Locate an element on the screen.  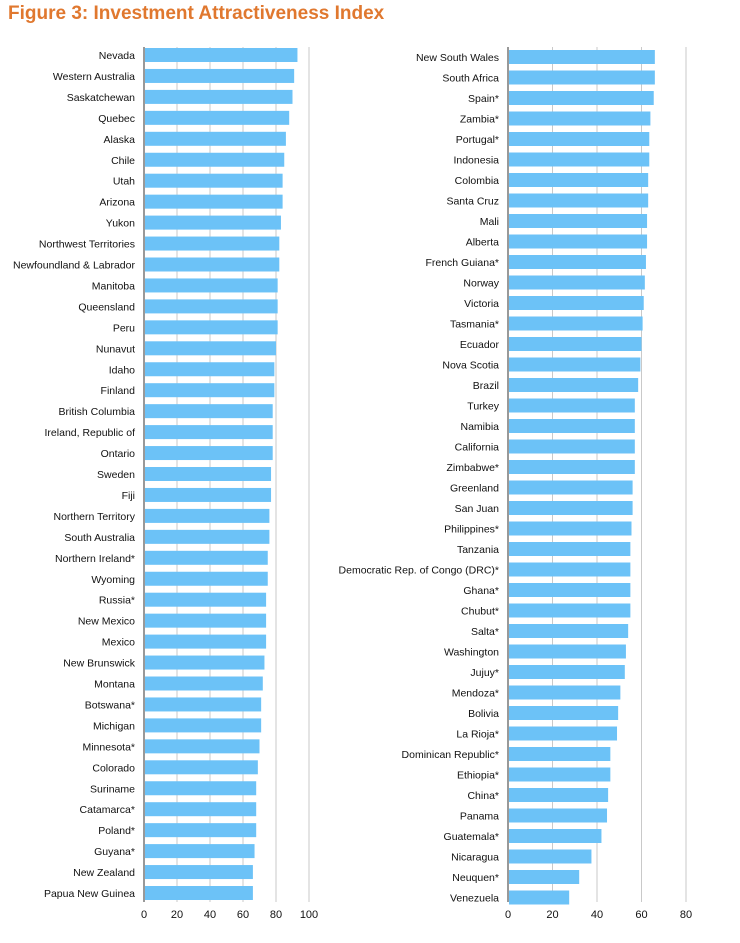
category-label: Philippines* is located at coordinates (471, 530).